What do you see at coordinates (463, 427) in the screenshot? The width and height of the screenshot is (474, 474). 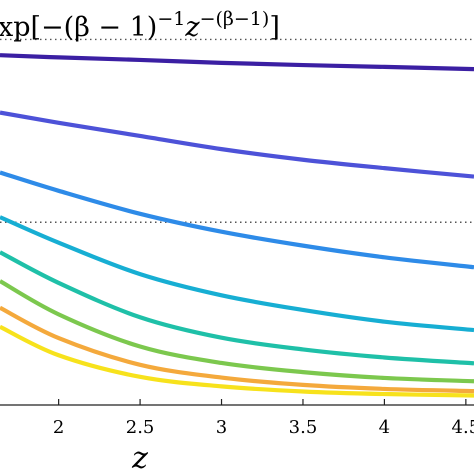 I see `x-tick-label: 4.5` at bounding box center [463, 427].